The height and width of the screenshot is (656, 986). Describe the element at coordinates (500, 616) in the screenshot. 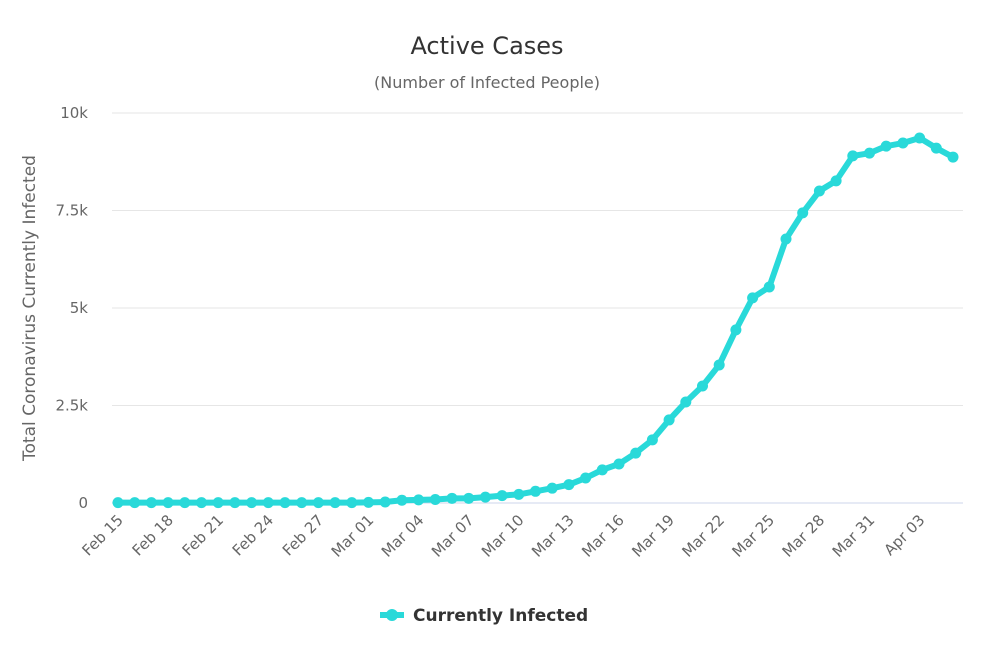

I see `legend-item-currently-infected: Currently Infected` at that location.